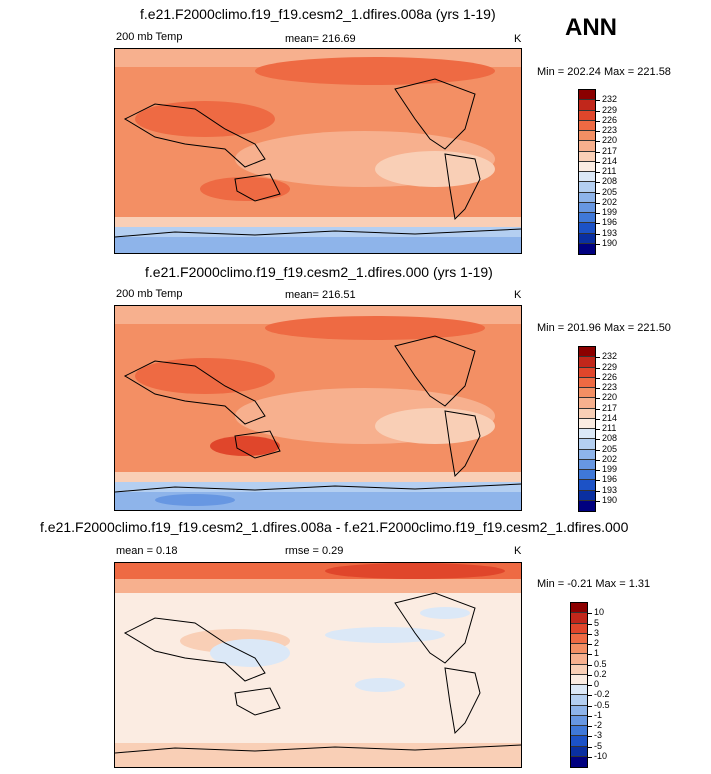  Describe the element at coordinates (518, 551) in the screenshot. I see `panel-3-units-label: K` at that location.